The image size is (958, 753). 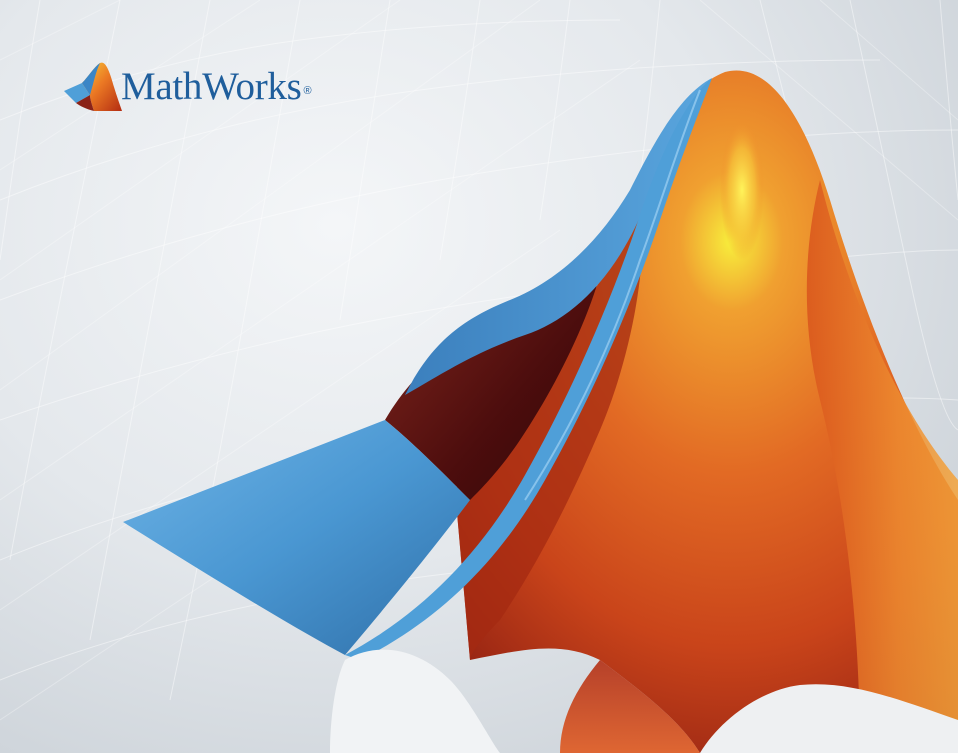 What do you see at coordinates (93, 86) in the screenshot?
I see `matlab-membrane-logo-icon` at bounding box center [93, 86].